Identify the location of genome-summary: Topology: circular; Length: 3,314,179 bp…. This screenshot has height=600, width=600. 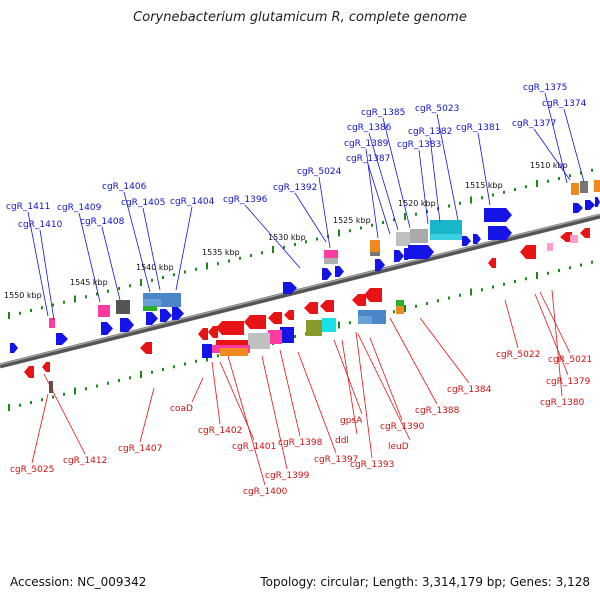
(425, 582).